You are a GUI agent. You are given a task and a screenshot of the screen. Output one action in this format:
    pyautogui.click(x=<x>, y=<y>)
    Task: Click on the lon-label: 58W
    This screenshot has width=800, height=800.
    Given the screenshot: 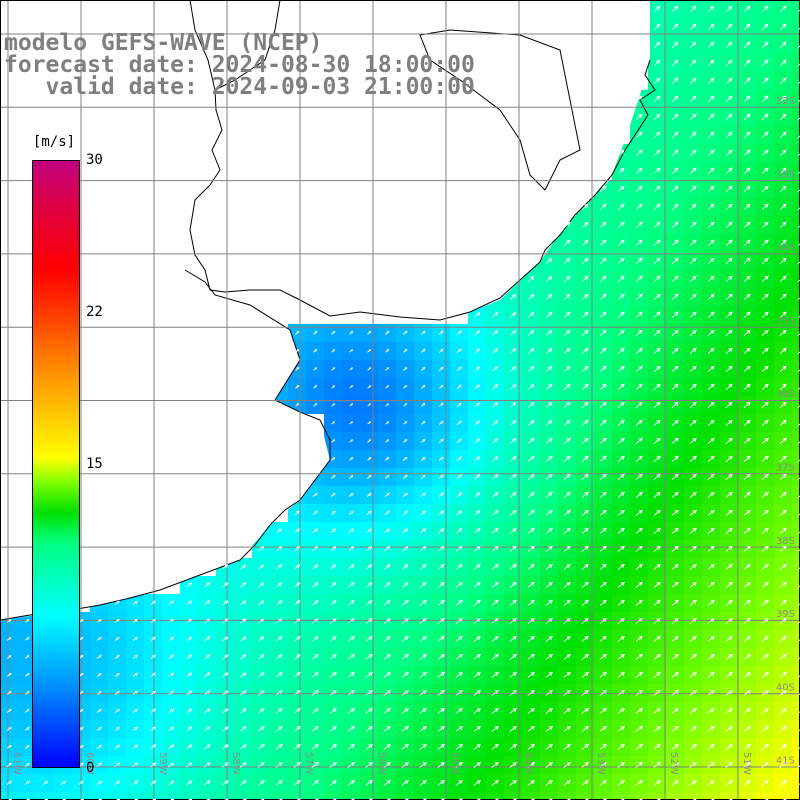 What is the action you would take?
    pyautogui.click(x=235, y=763)
    